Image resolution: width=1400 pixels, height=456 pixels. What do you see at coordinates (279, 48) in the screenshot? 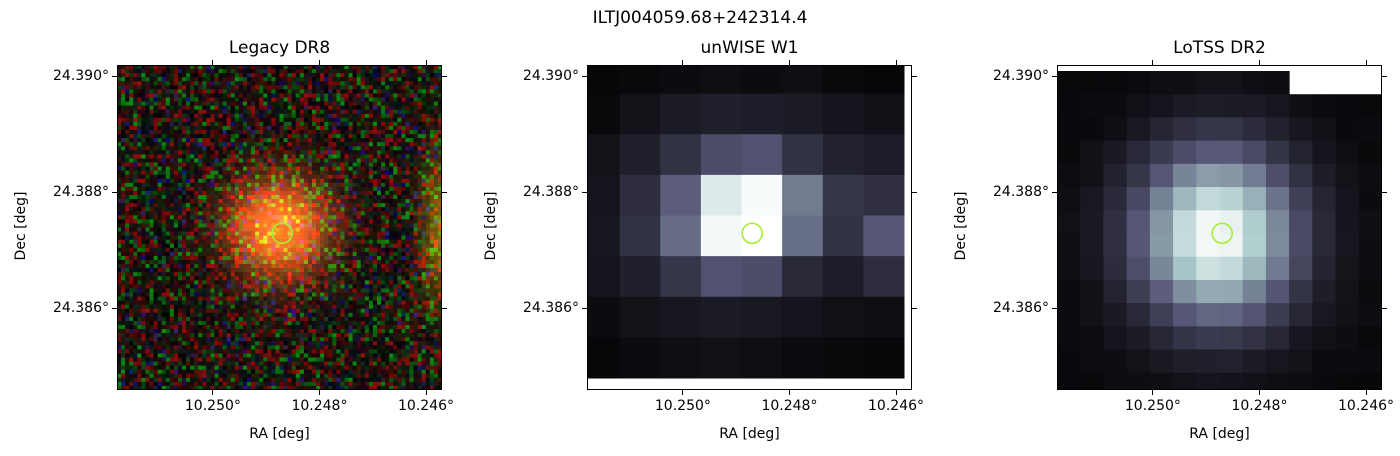
I see `panel-title-legacy: Legacy DR8` at bounding box center [279, 48].